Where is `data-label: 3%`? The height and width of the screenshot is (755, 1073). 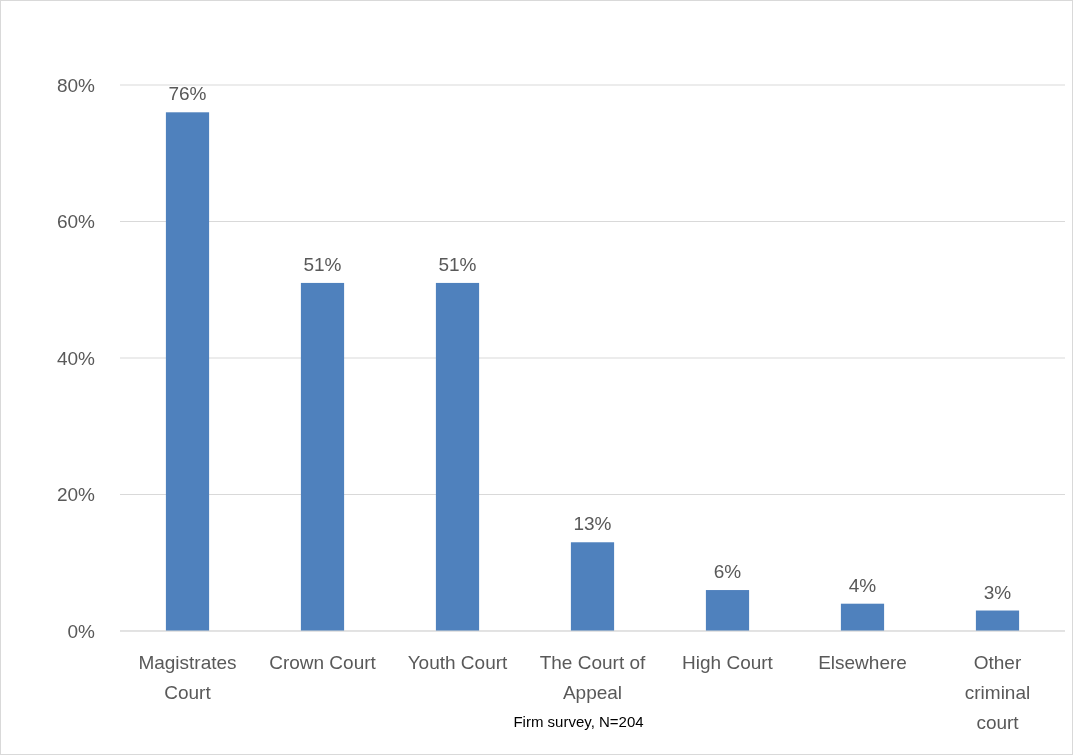
data-label: 3% is located at coordinates (997, 592).